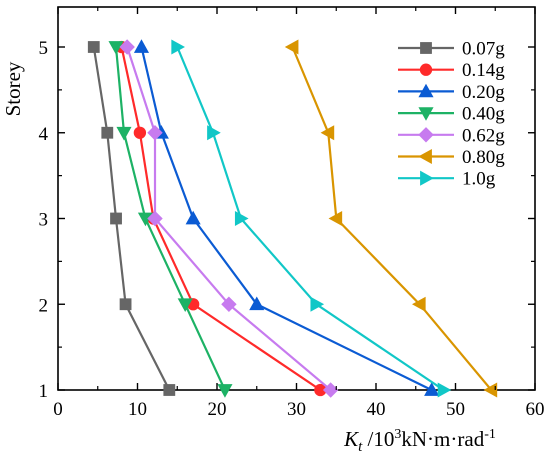 This screenshot has width=550, height=464. What do you see at coordinates (483, 114) in the screenshot?
I see `legend-label: 0.40g` at bounding box center [483, 114].